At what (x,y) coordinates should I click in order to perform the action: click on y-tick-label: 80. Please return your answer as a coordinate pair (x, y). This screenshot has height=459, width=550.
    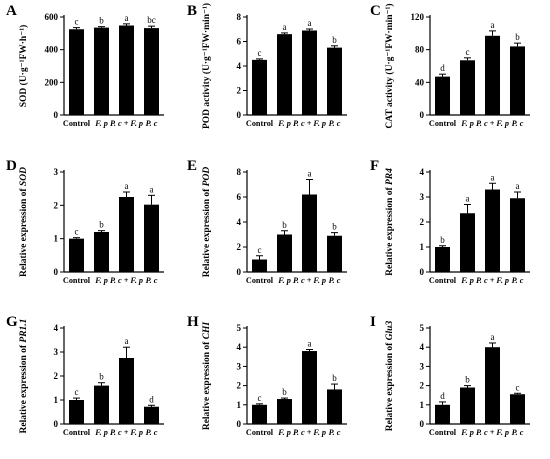
    Looking at the image, I should click on (420, 50).